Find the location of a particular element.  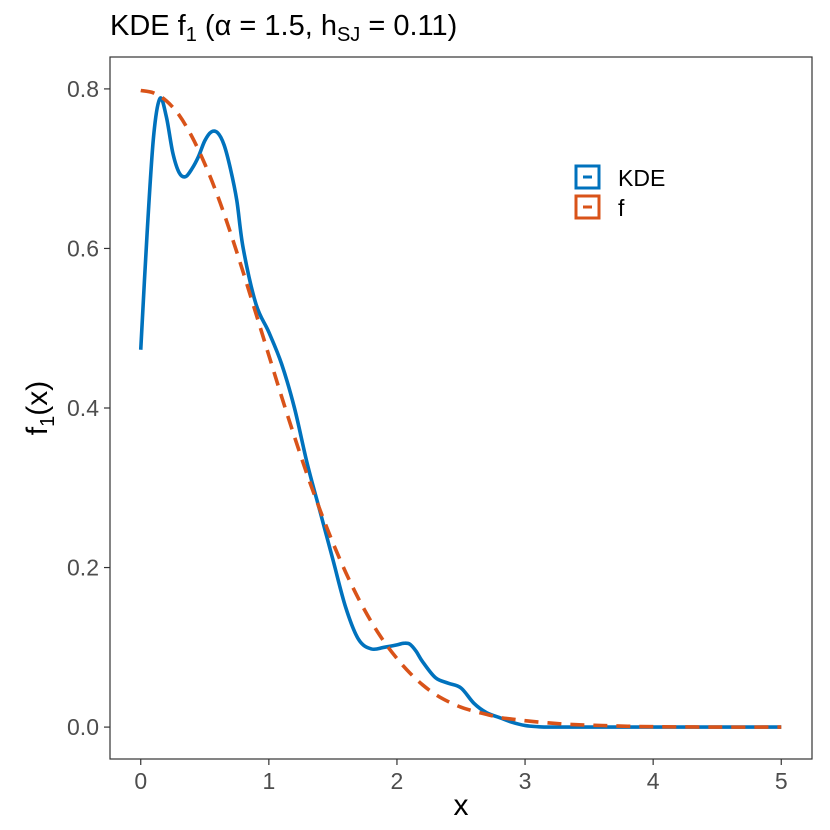

x-tick-label: 1 is located at coordinates (268, 781).